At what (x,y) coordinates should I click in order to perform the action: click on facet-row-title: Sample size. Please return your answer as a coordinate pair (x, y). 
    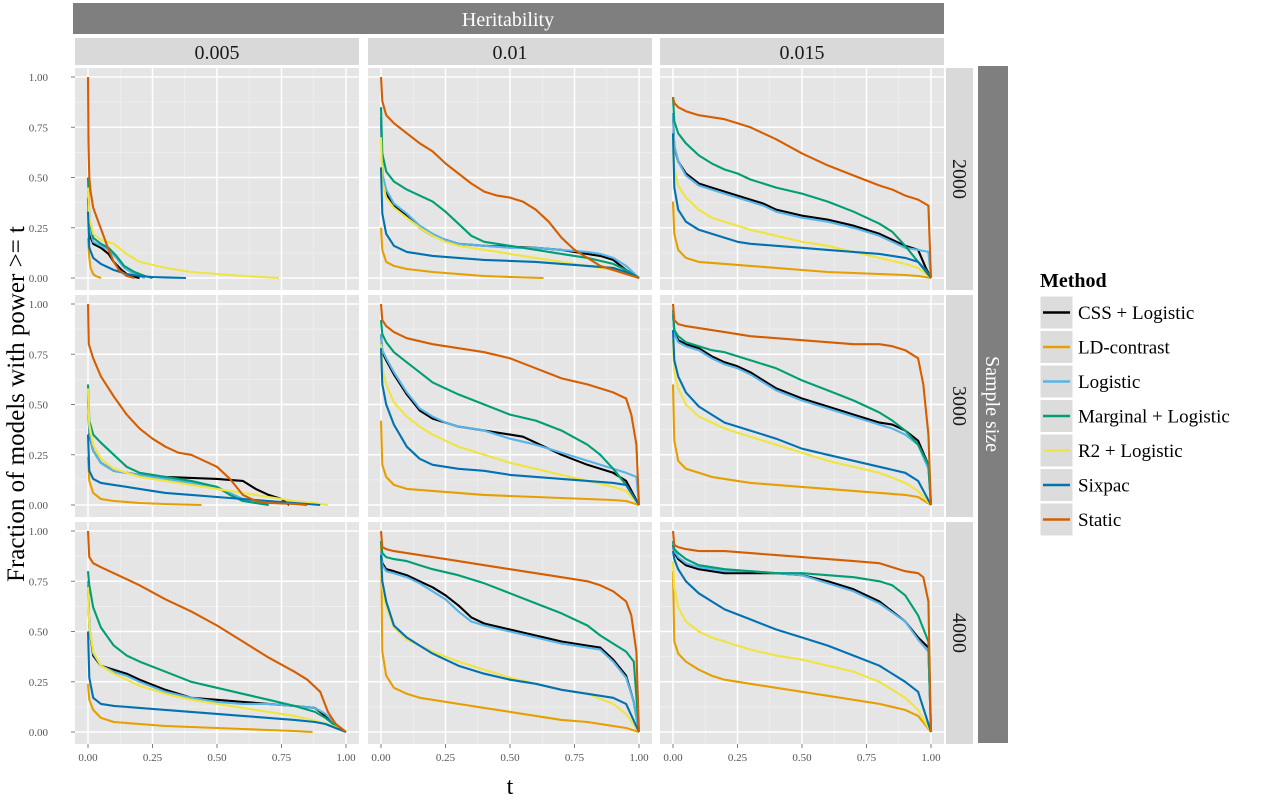
    Looking at the image, I should click on (992, 404).